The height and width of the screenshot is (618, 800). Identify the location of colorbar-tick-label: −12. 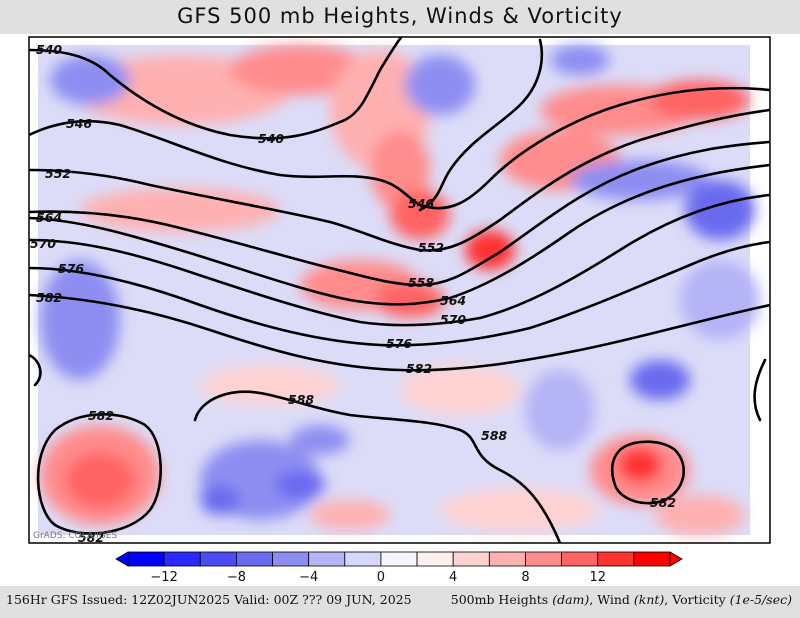
(163, 577).